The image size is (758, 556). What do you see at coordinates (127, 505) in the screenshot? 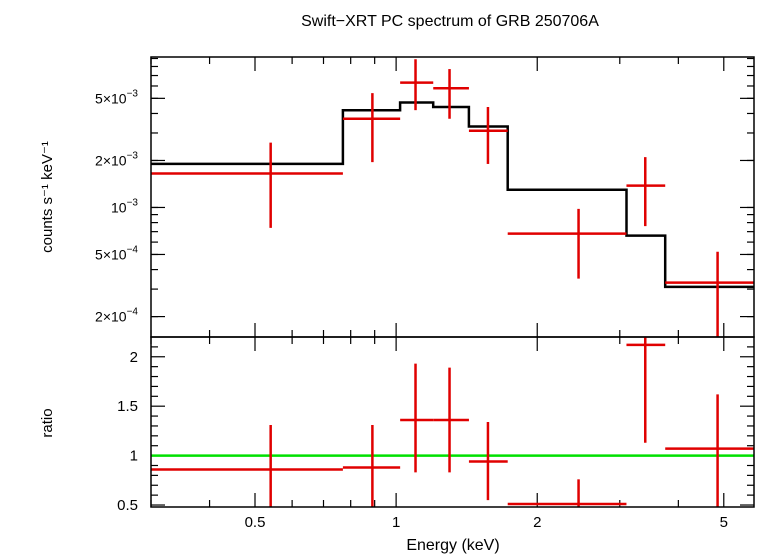
I see `y-tick-label: 0.5` at bounding box center [127, 505].